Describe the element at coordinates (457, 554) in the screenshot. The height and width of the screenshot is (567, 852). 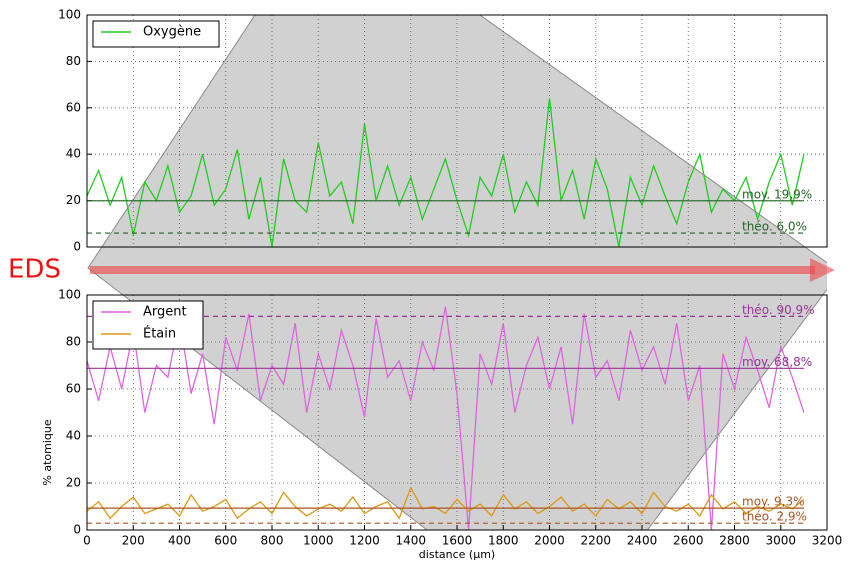
I see `x-axis-label: distance (µm)` at that location.